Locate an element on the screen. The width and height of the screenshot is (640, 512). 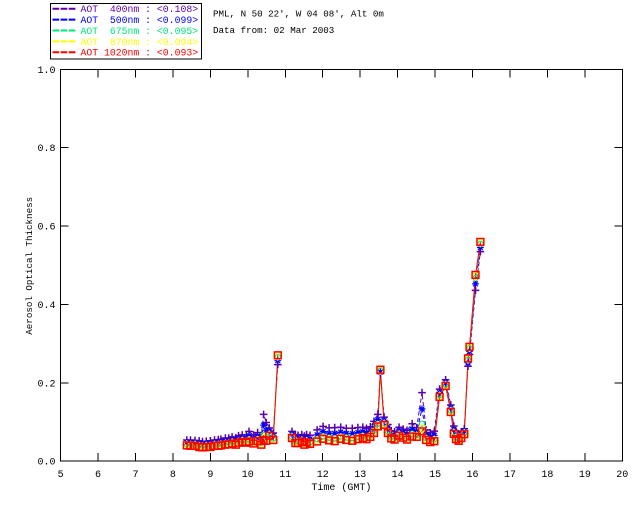
svg-text: Data from: 02 Mar 2003 is located at coordinates (273, 30).